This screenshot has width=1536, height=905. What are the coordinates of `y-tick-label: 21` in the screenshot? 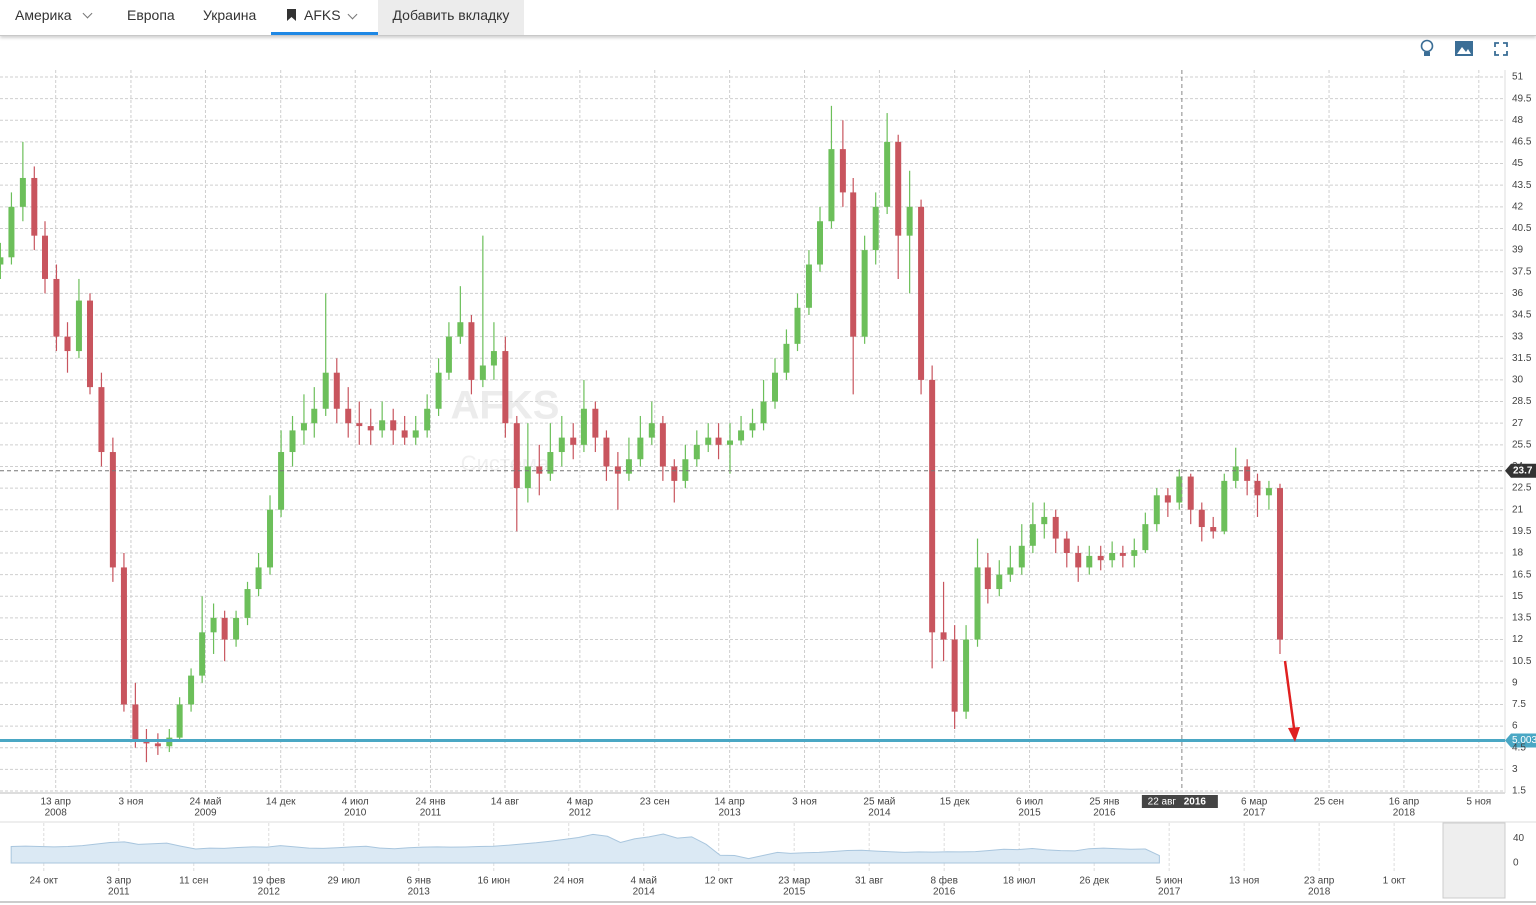 It's located at (1518, 509).